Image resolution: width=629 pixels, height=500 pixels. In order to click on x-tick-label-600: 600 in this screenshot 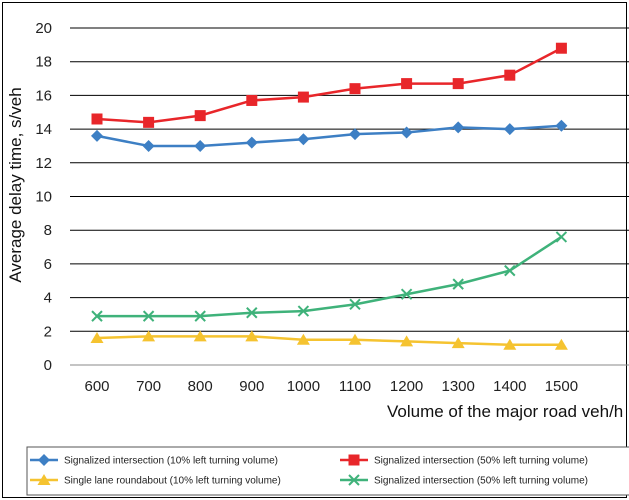, I will do `click(96, 386)`.